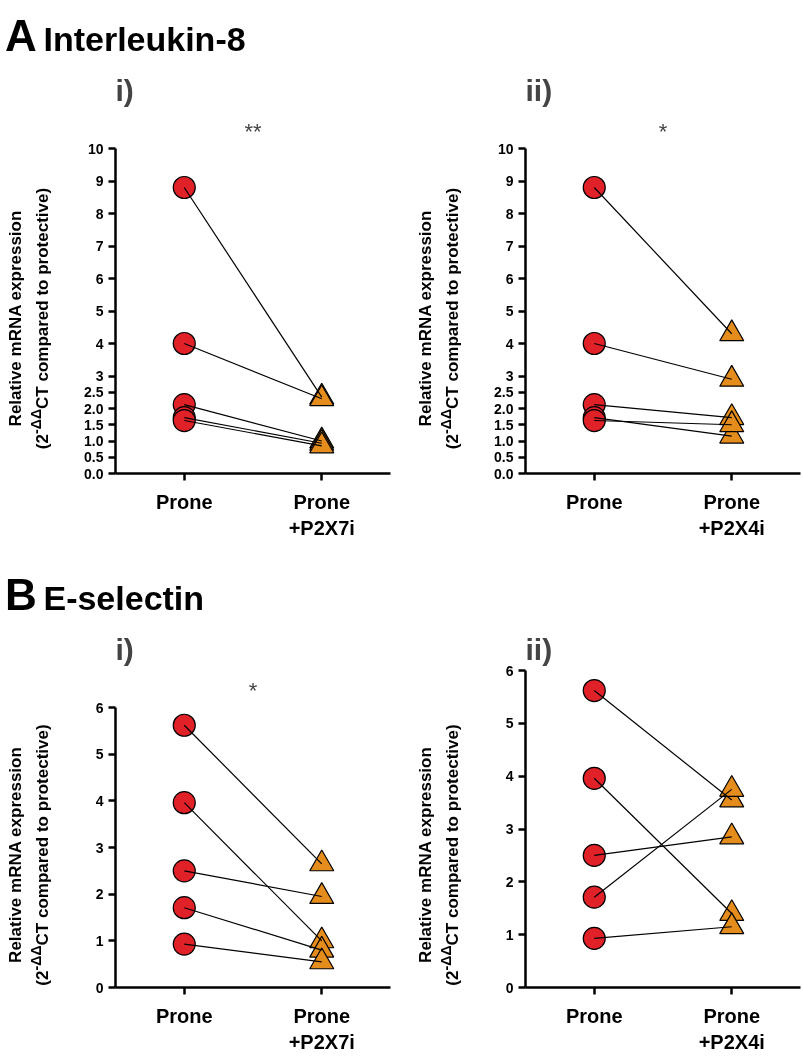  What do you see at coordinates (124, 598) in the screenshot?
I see `chart-subtitle: E-selectin` at bounding box center [124, 598].